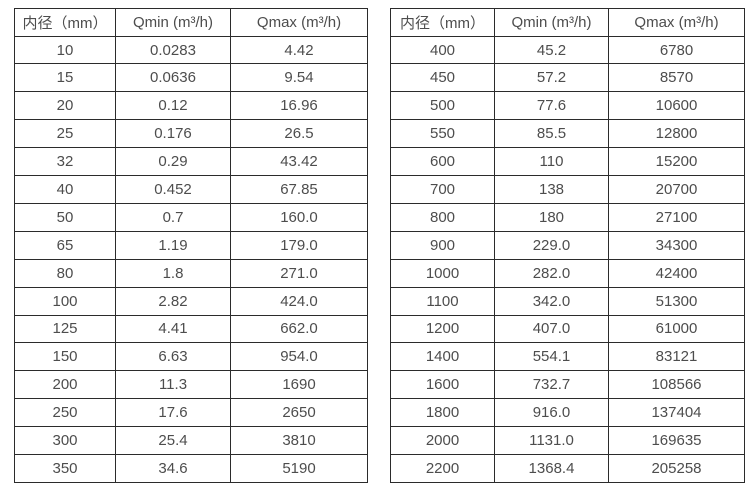  I want to click on table-cell: 150, so click(65, 357).